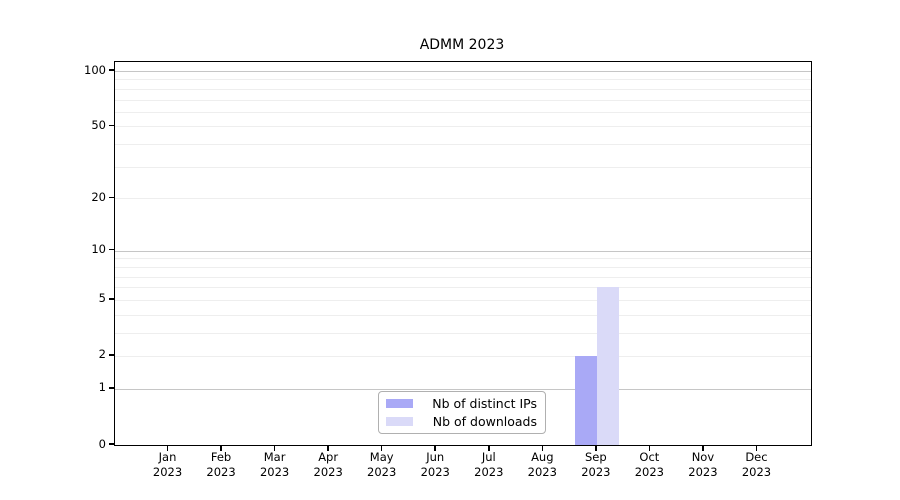  What do you see at coordinates (274, 457) in the screenshot?
I see `x-tick-month: Mar` at bounding box center [274, 457].